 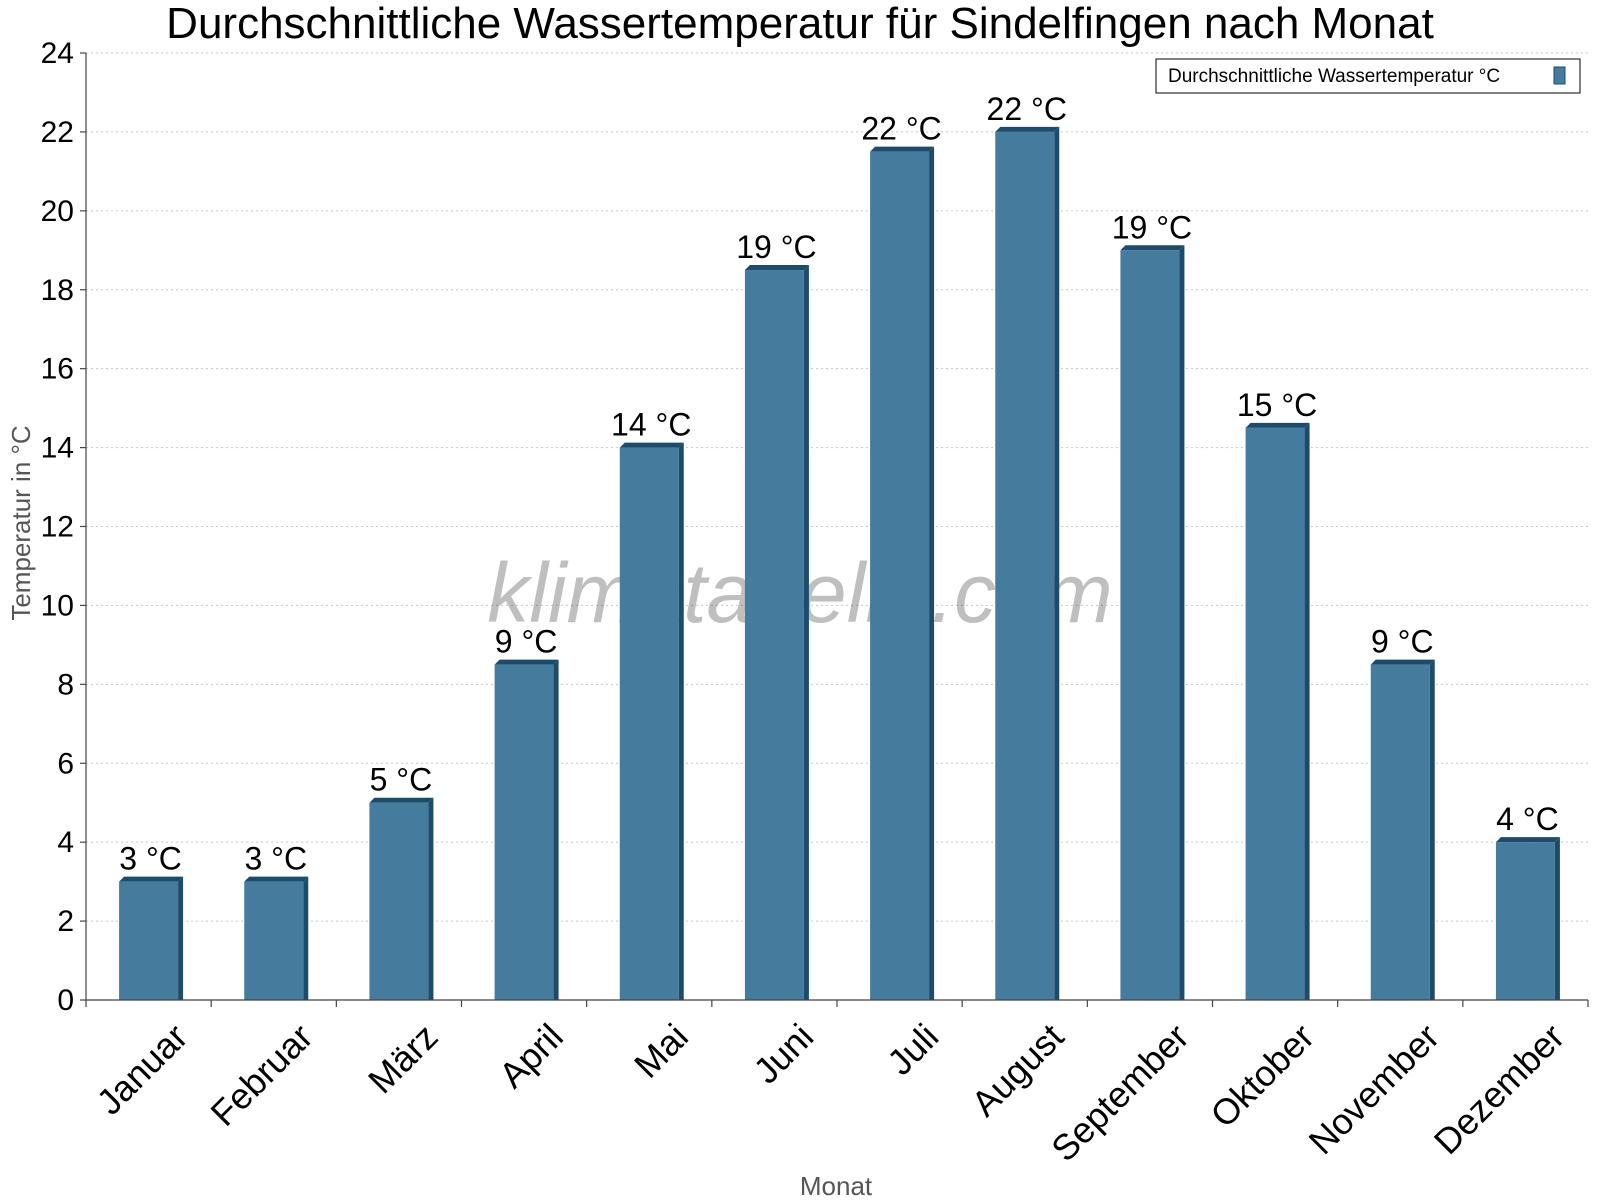 What do you see at coordinates (401, 780) in the screenshot?
I see `value-label: 5 °C` at bounding box center [401, 780].